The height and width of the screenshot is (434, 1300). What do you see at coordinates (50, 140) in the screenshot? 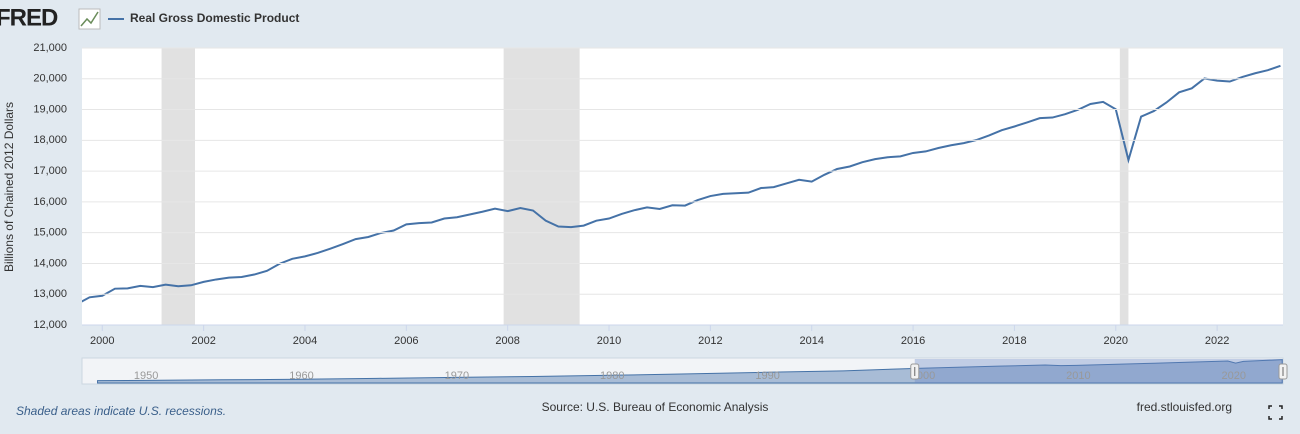
I see `y-tick-label: 18,000` at bounding box center [50, 140].